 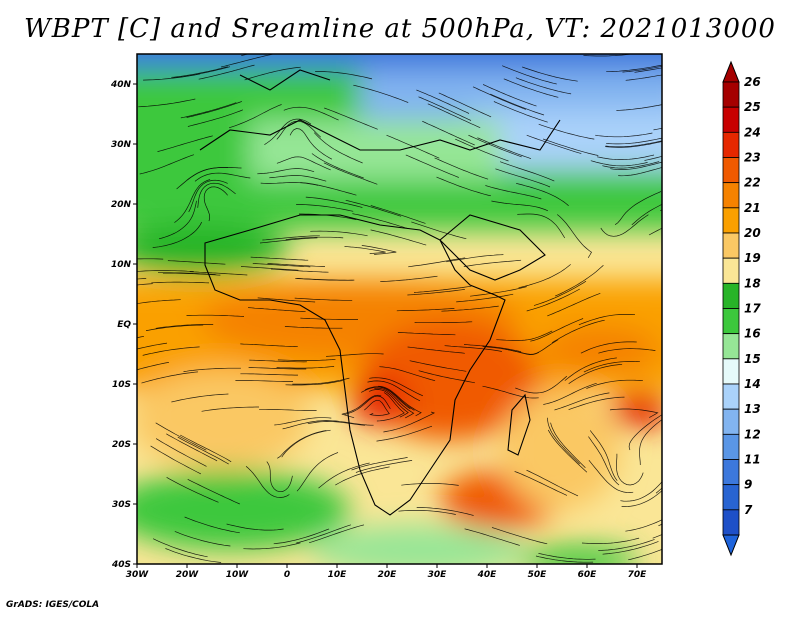 I want to click on credit-label: GrADS: IGES/COLA, so click(x=53, y=605).